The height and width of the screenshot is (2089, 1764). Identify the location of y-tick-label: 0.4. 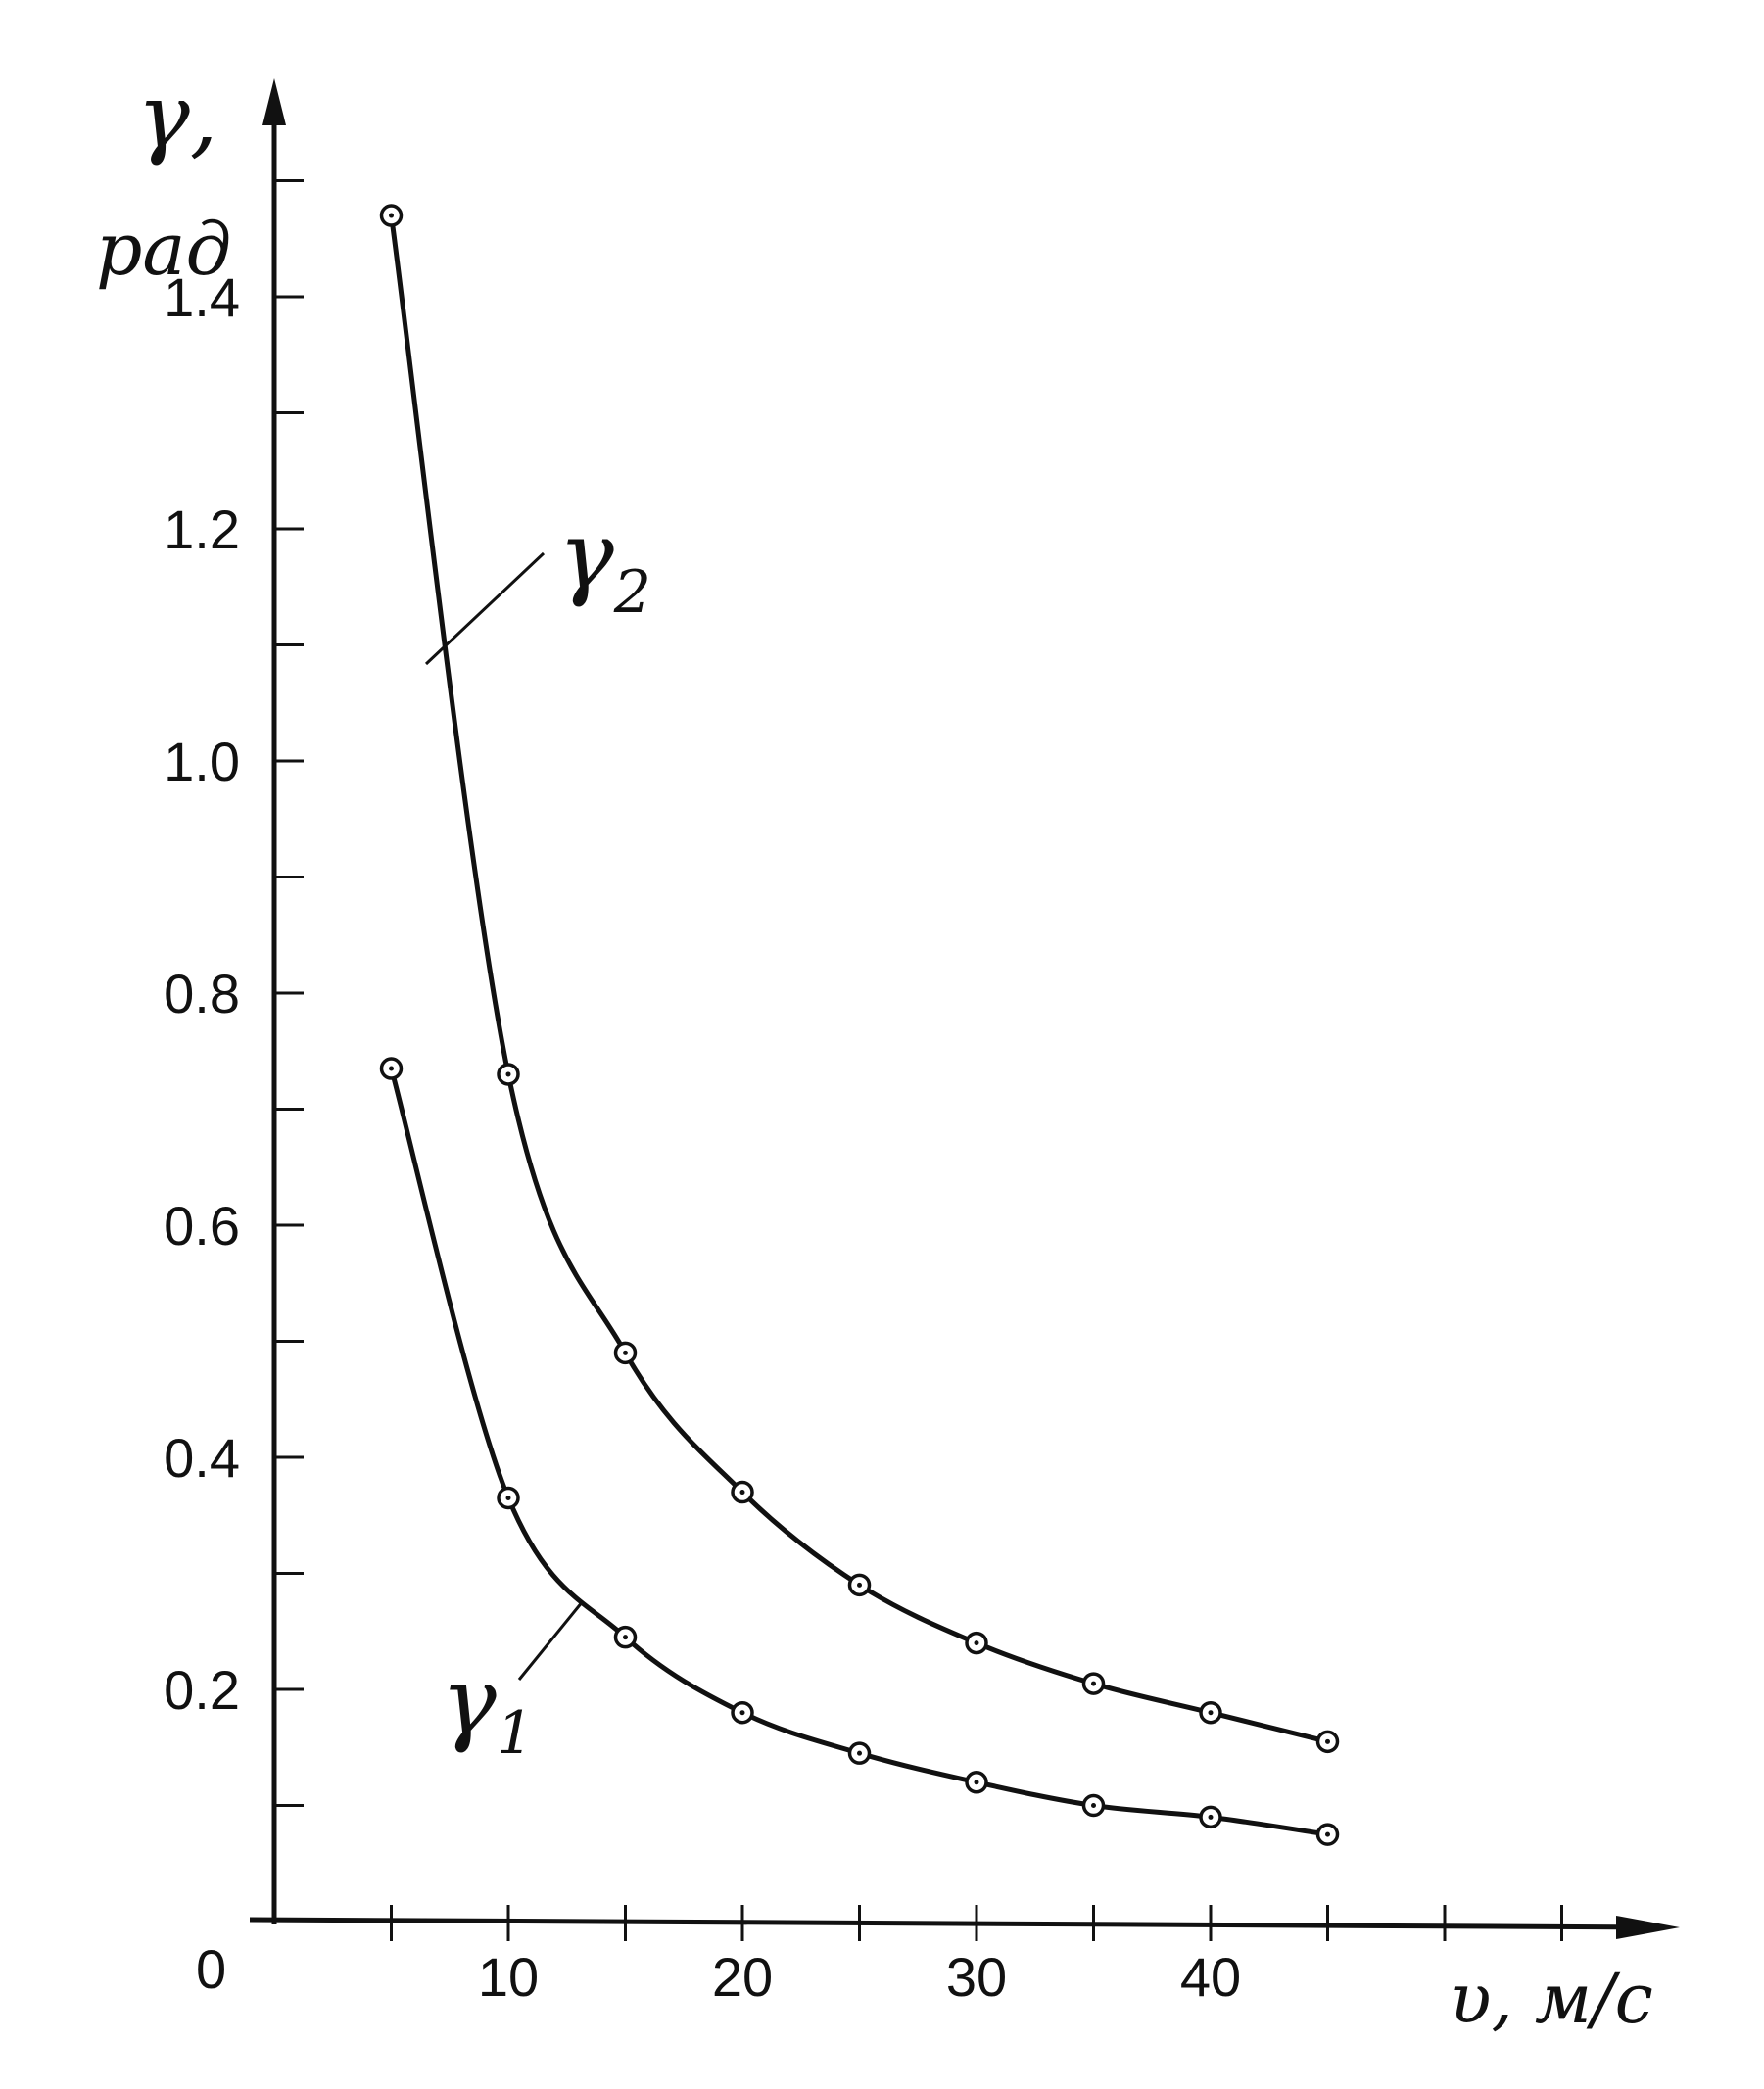
(202, 1458).